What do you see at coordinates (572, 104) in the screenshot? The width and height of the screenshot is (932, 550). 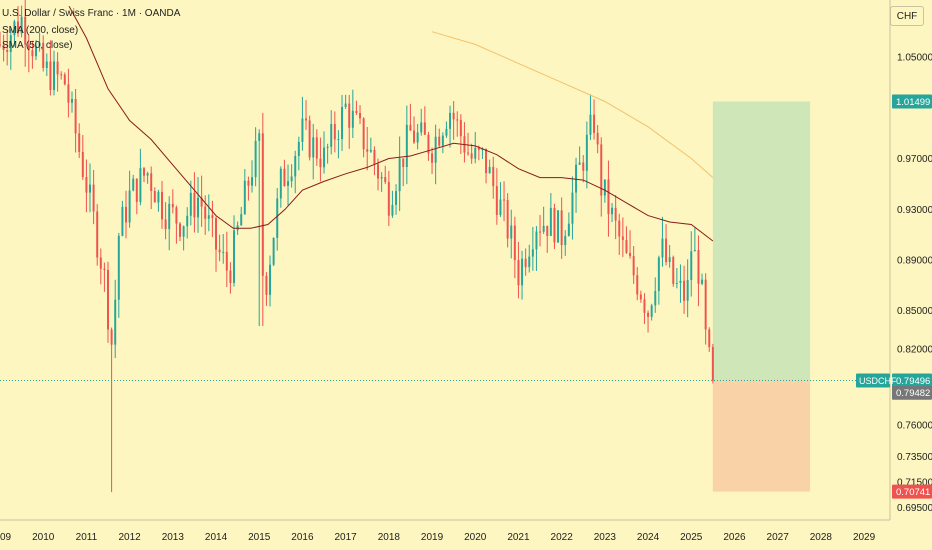 I see `sma200-line` at bounding box center [572, 104].